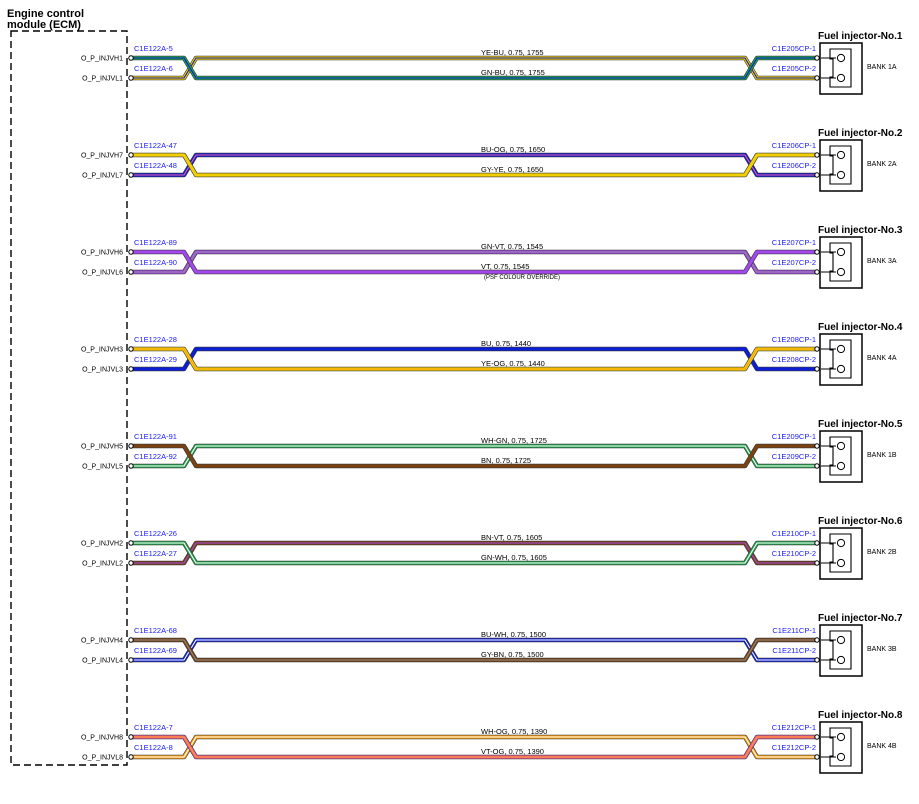 The height and width of the screenshot is (804, 919). What do you see at coordinates (513, 634) in the screenshot?
I see `wire-spec-label: BU-WH, 0.75, 1500` at bounding box center [513, 634].